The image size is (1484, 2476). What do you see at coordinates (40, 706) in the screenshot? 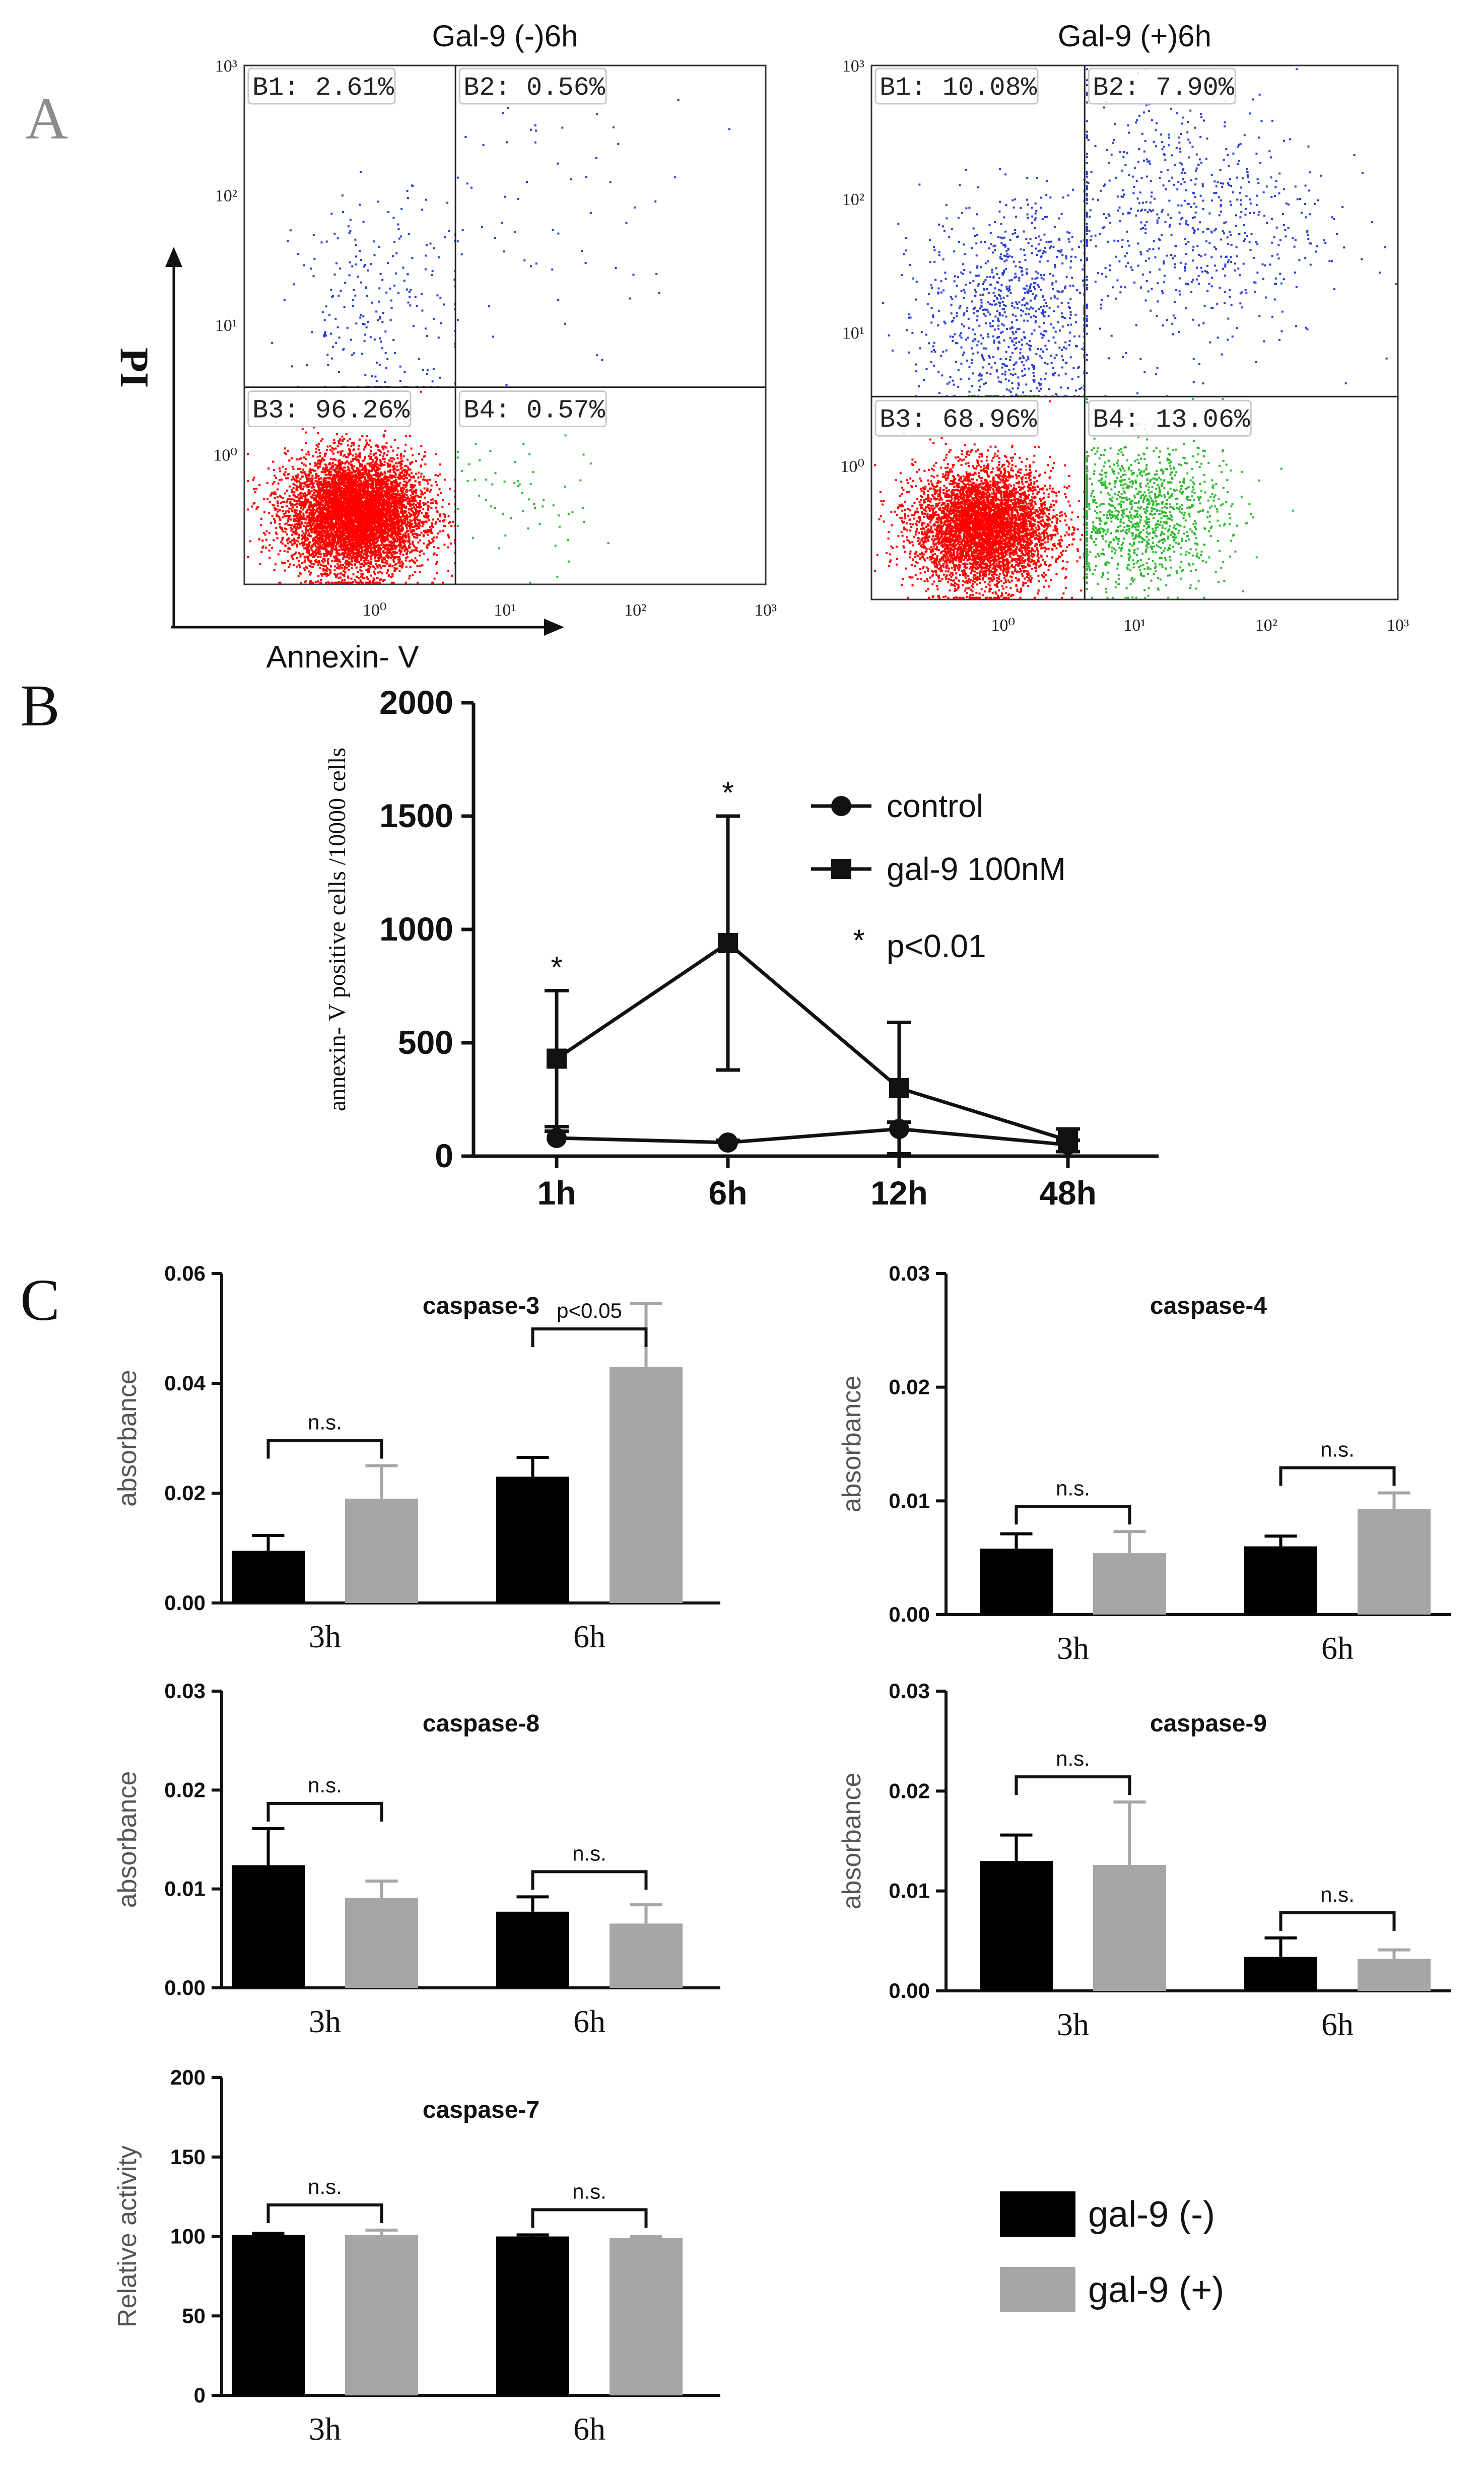
I see `panel-letter-b: B` at bounding box center [40, 706].